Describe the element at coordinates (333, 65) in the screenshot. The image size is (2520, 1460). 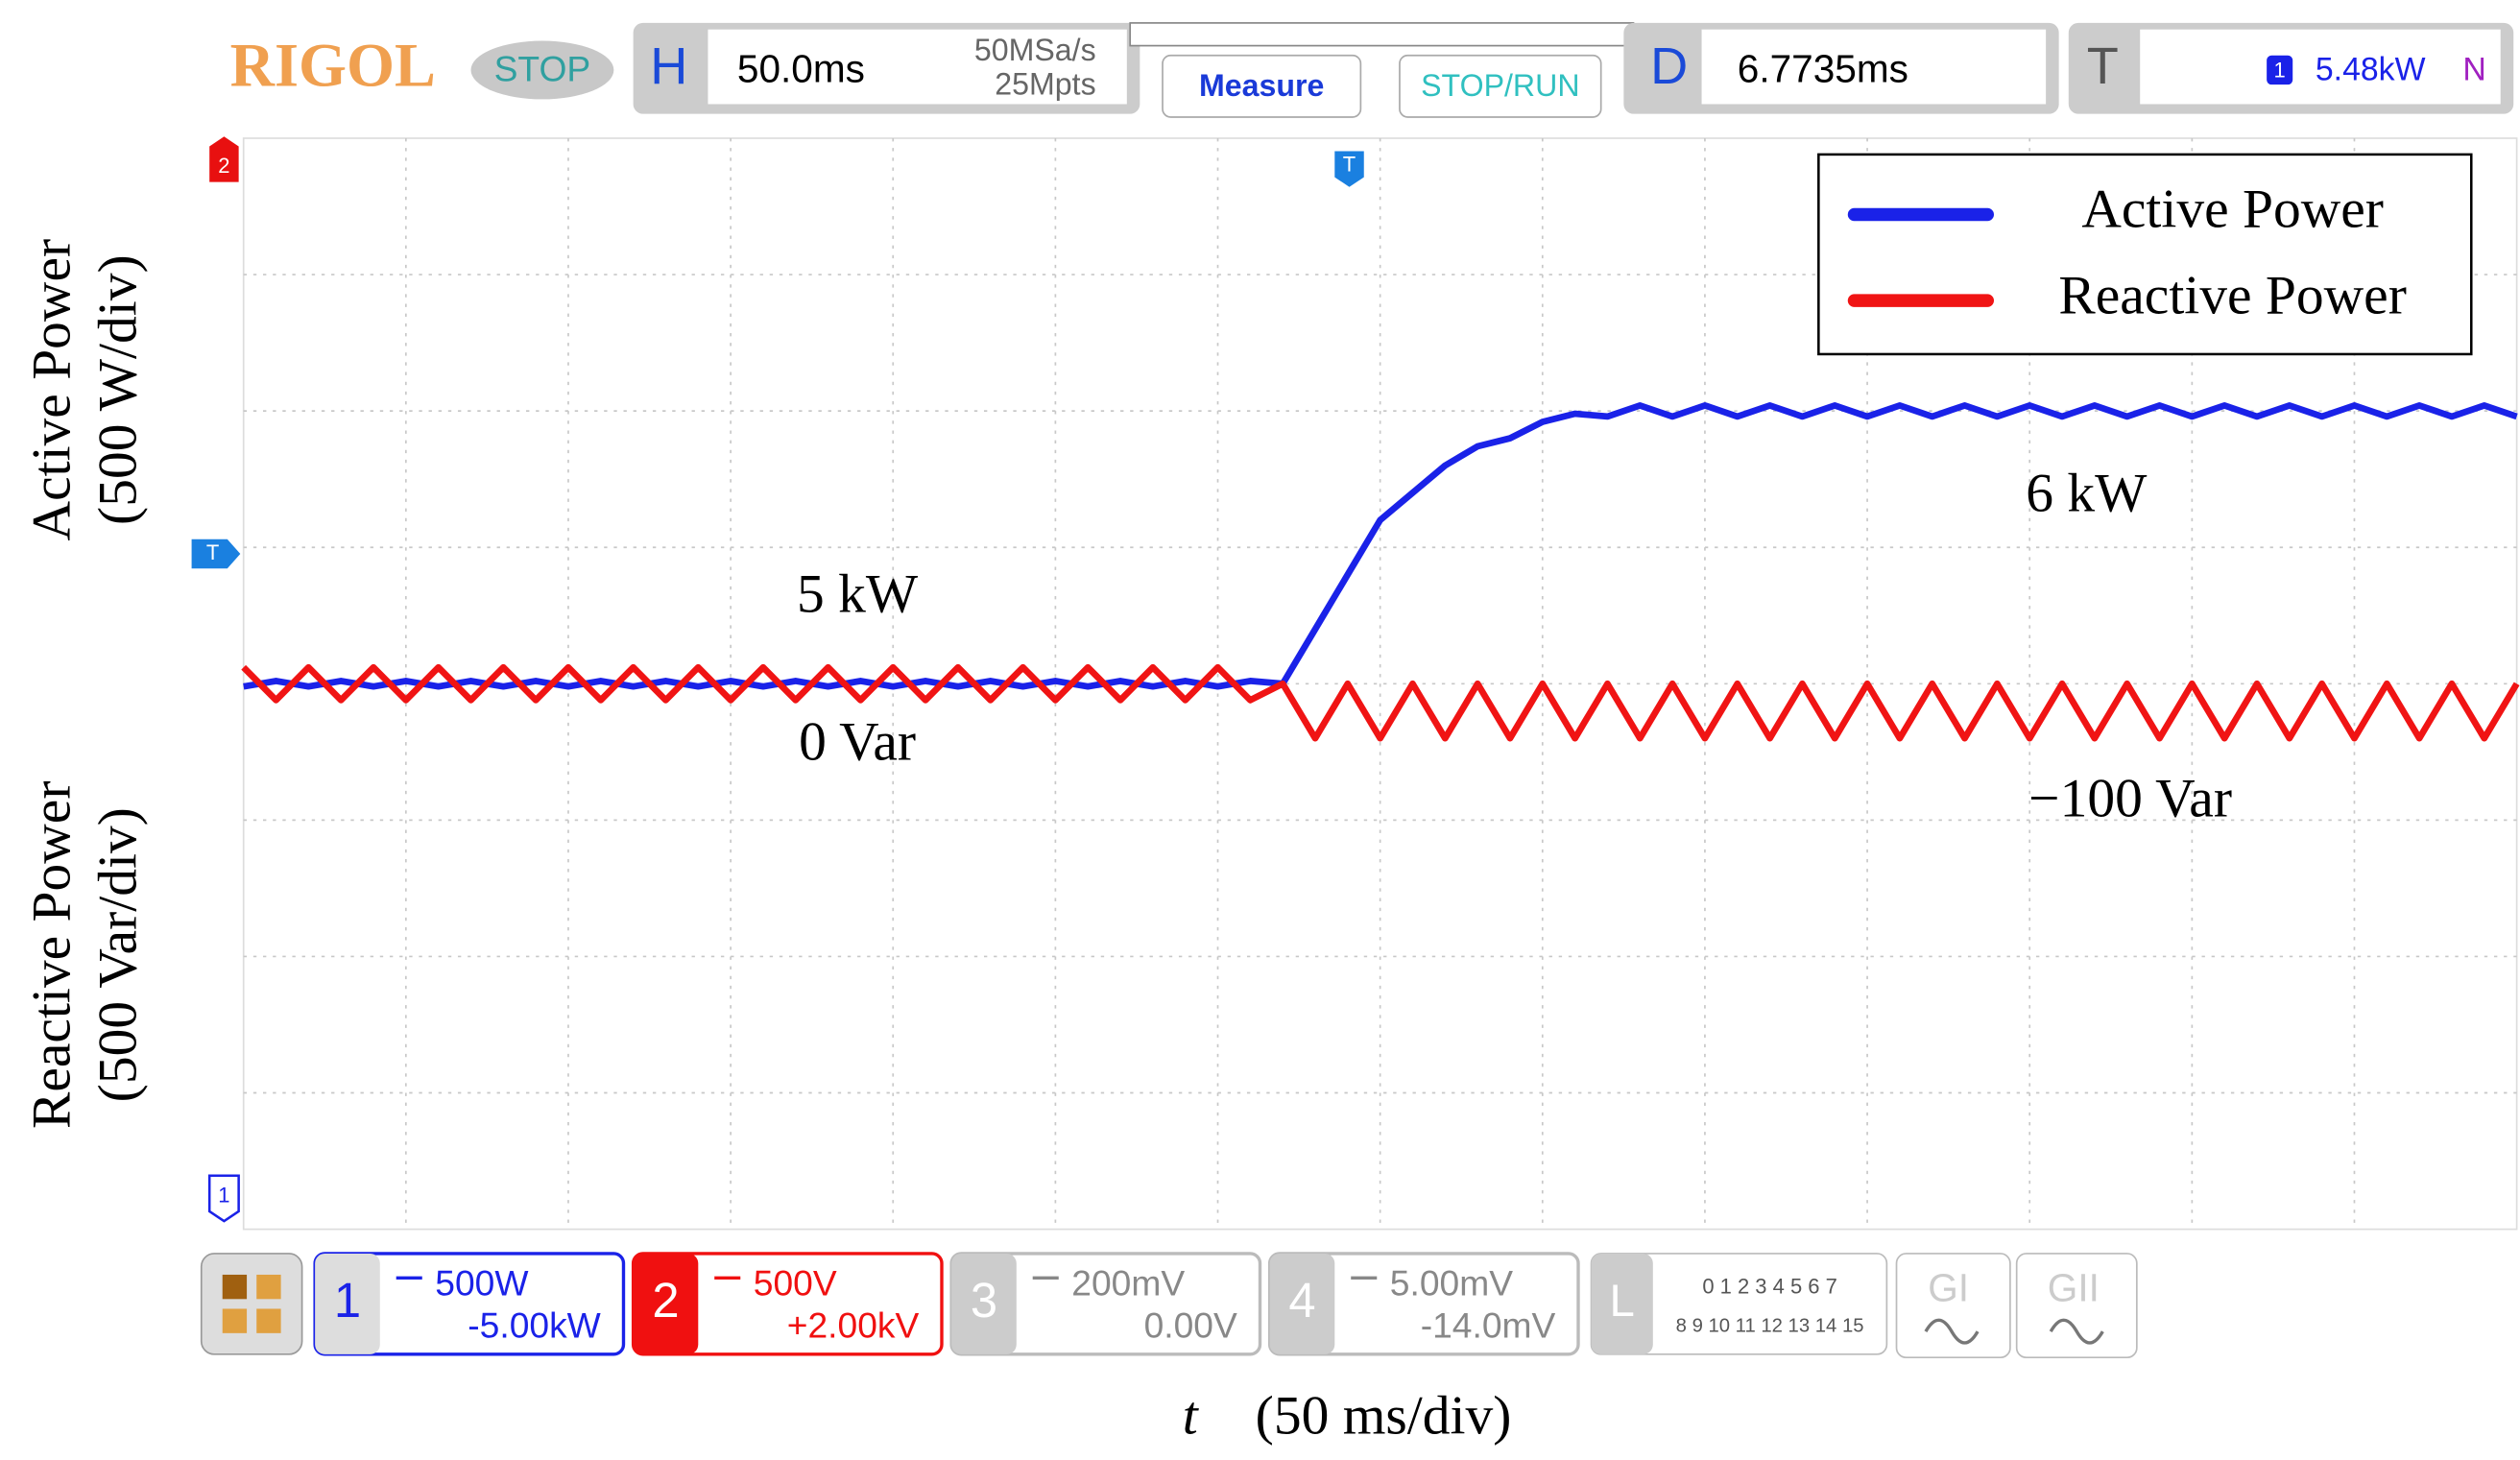
I see `brand: RIGOL` at that location.